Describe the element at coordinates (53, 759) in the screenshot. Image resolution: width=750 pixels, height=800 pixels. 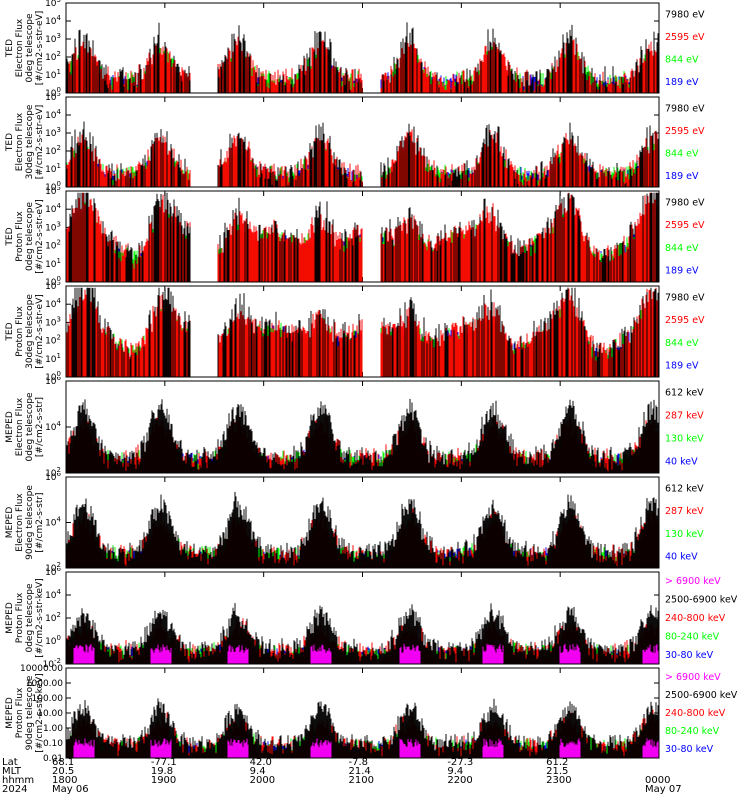
I see `ytick-label: 0.01` at that location.